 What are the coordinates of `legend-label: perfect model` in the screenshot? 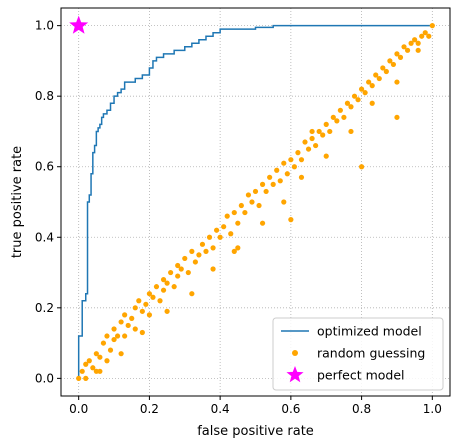 It's located at (361, 375).